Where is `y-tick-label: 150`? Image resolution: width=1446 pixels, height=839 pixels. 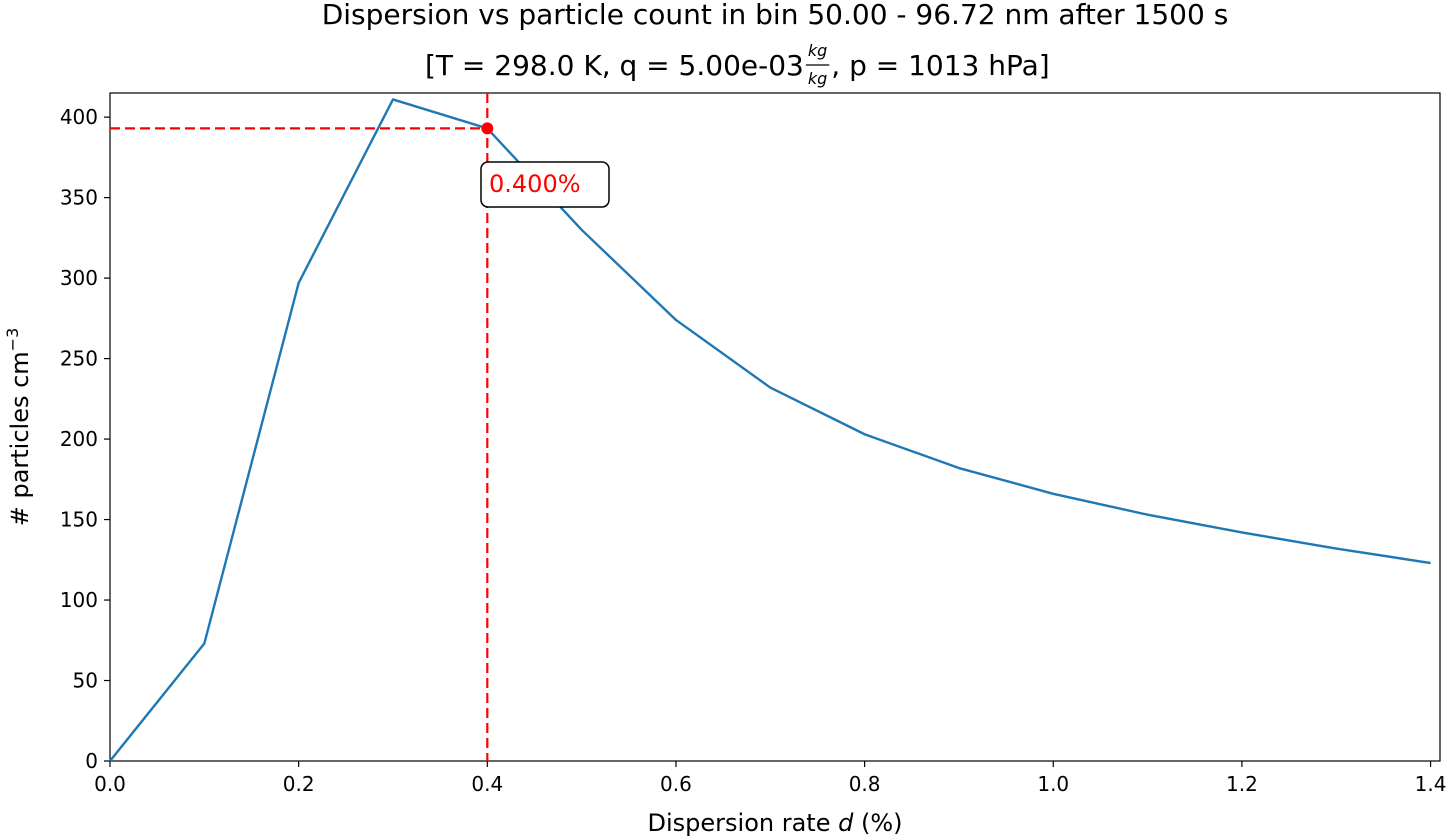
y-tick-label: 150 is located at coordinates (79, 520).